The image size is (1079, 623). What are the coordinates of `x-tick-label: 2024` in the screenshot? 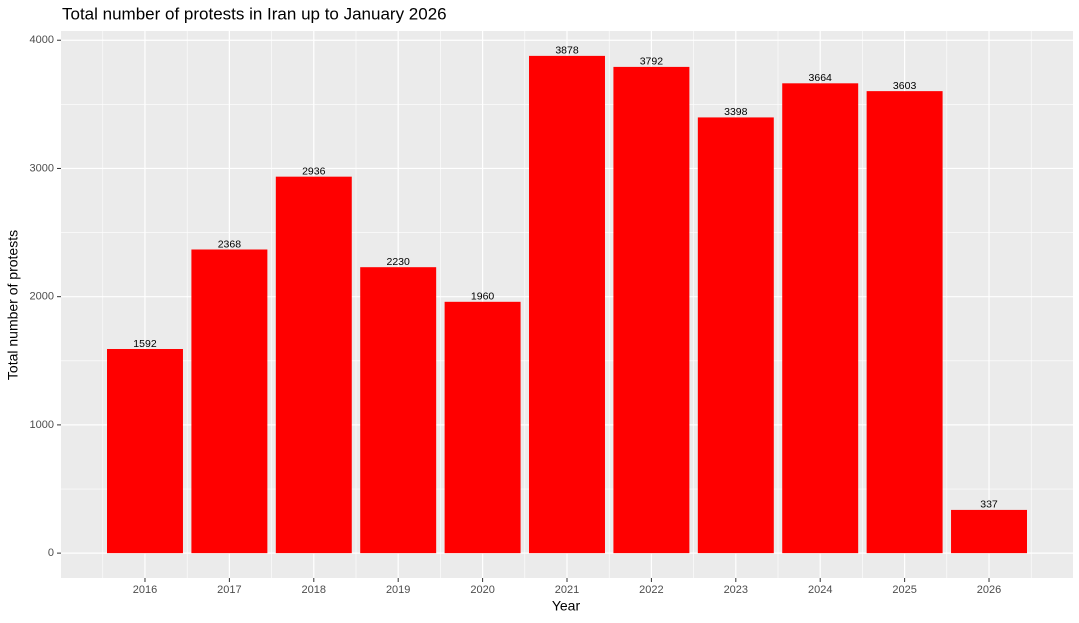 It's located at (820, 590).